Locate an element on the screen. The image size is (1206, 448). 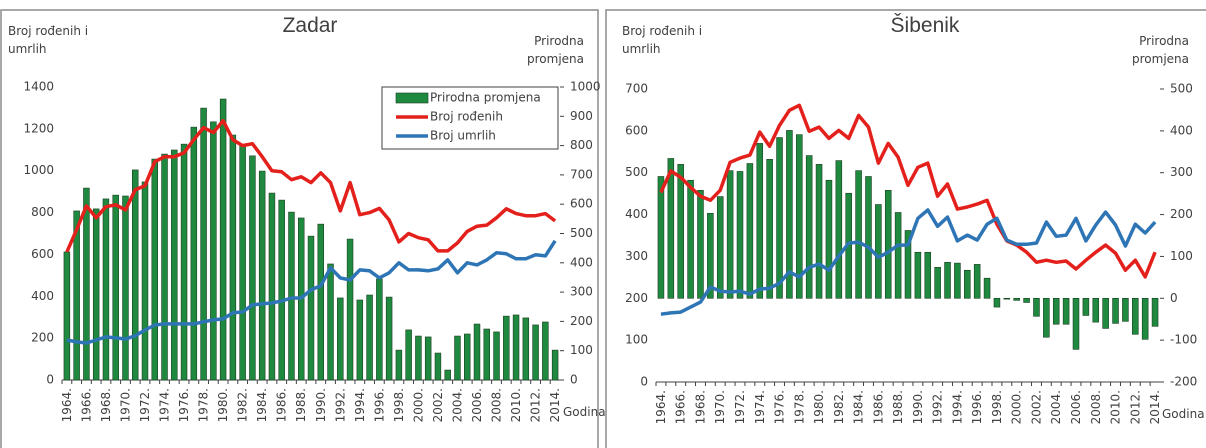
x-tick-label: 1986. is located at coordinates (282, 405).